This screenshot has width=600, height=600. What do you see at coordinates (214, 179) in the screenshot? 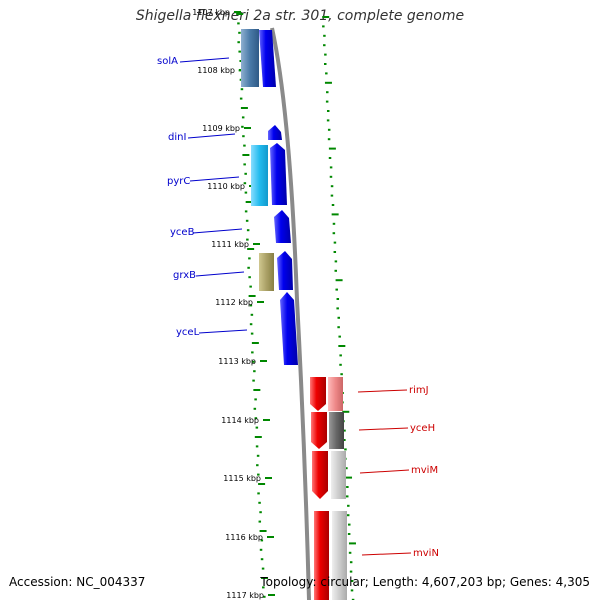
I see `gene-leader-pyrC` at bounding box center [214, 179].